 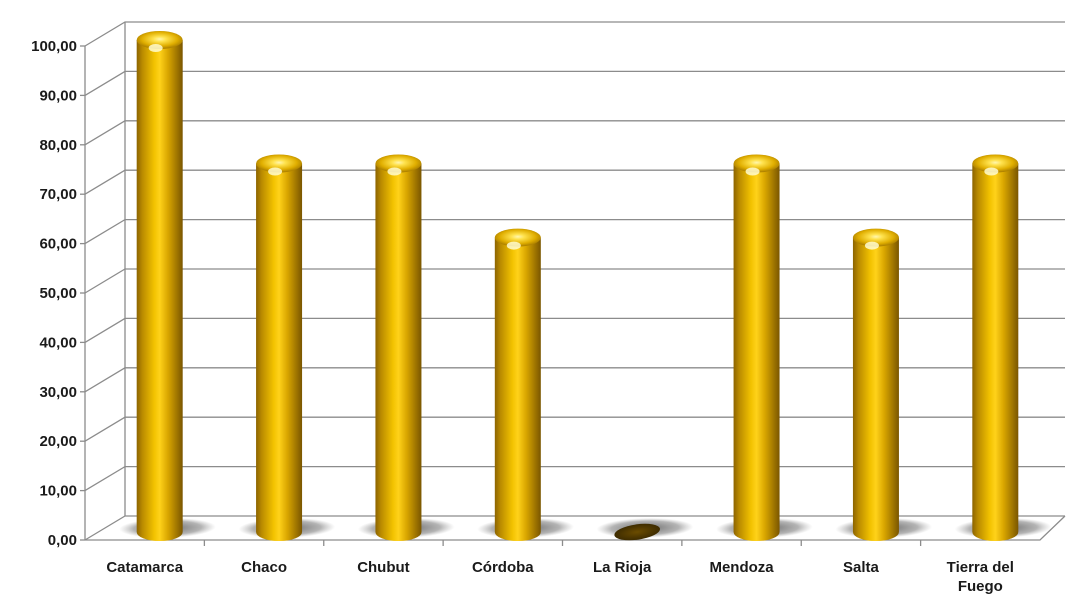 What do you see at coordinates (144, 567) in the screenshot?
I see `x-tick-label: Catamarca` at bounding box center [144, 567].